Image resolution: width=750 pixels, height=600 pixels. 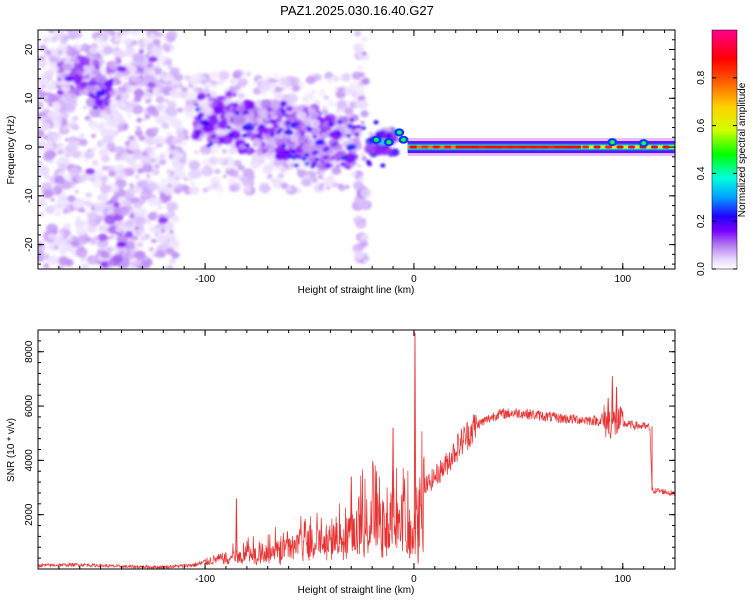 I want to click on snr-ytick-label: 4000, so click(x=29, y=460).